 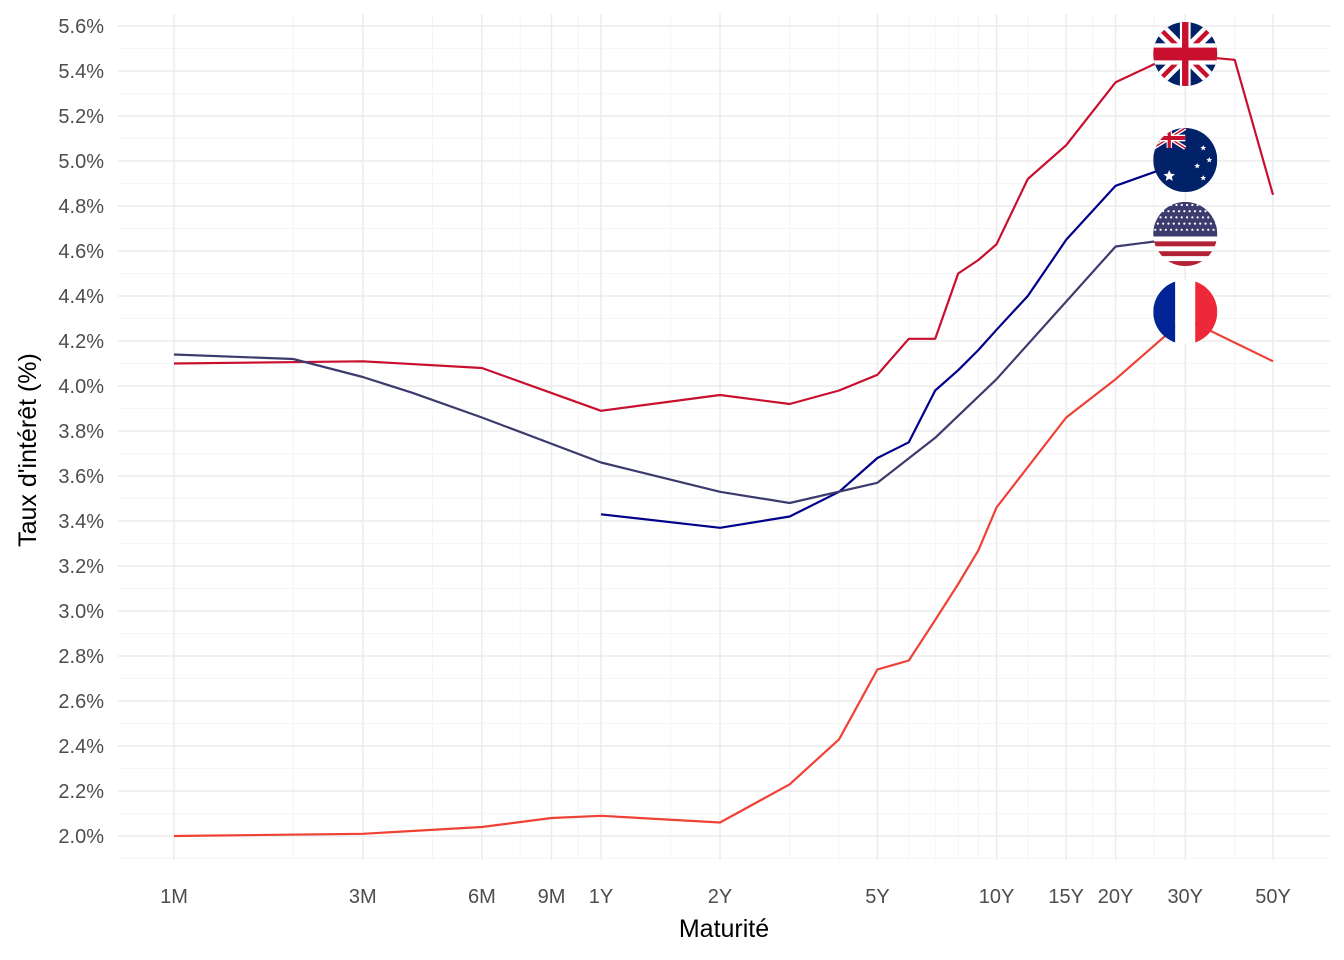 What do you see at coordinates (174, 897) in the screenshot?
I see `x-tick-label: 1M` at bounding box center [174, 897].